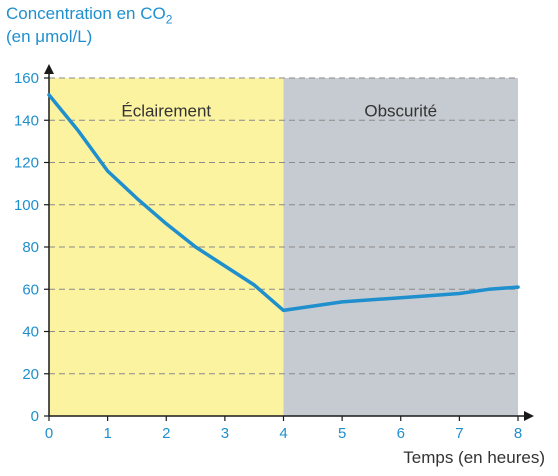 This screenshot has width=558, height=476. What do you see at coordinates (26, 163) in the screenshot?
I see `y-tick-label: 120` at bounding box center [26, 163].